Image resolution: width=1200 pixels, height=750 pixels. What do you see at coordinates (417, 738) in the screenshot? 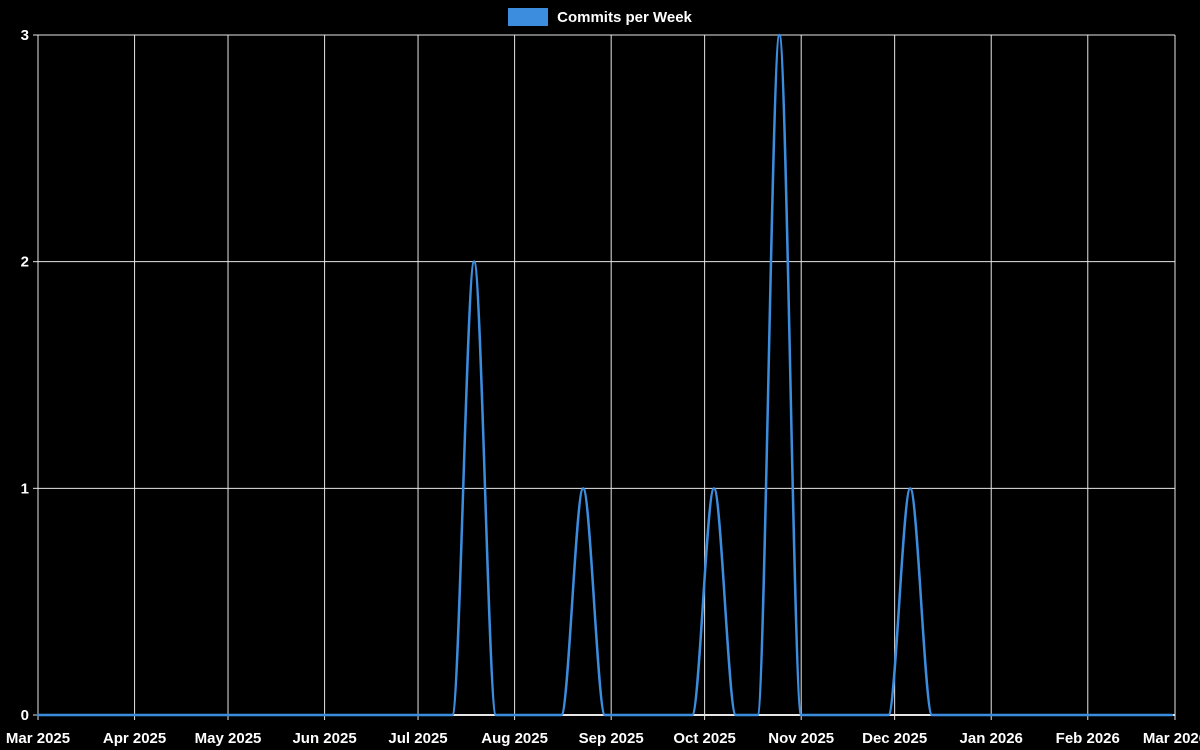
I see `x-tick-label: Jul 2025` at bounding box center [417, 738].